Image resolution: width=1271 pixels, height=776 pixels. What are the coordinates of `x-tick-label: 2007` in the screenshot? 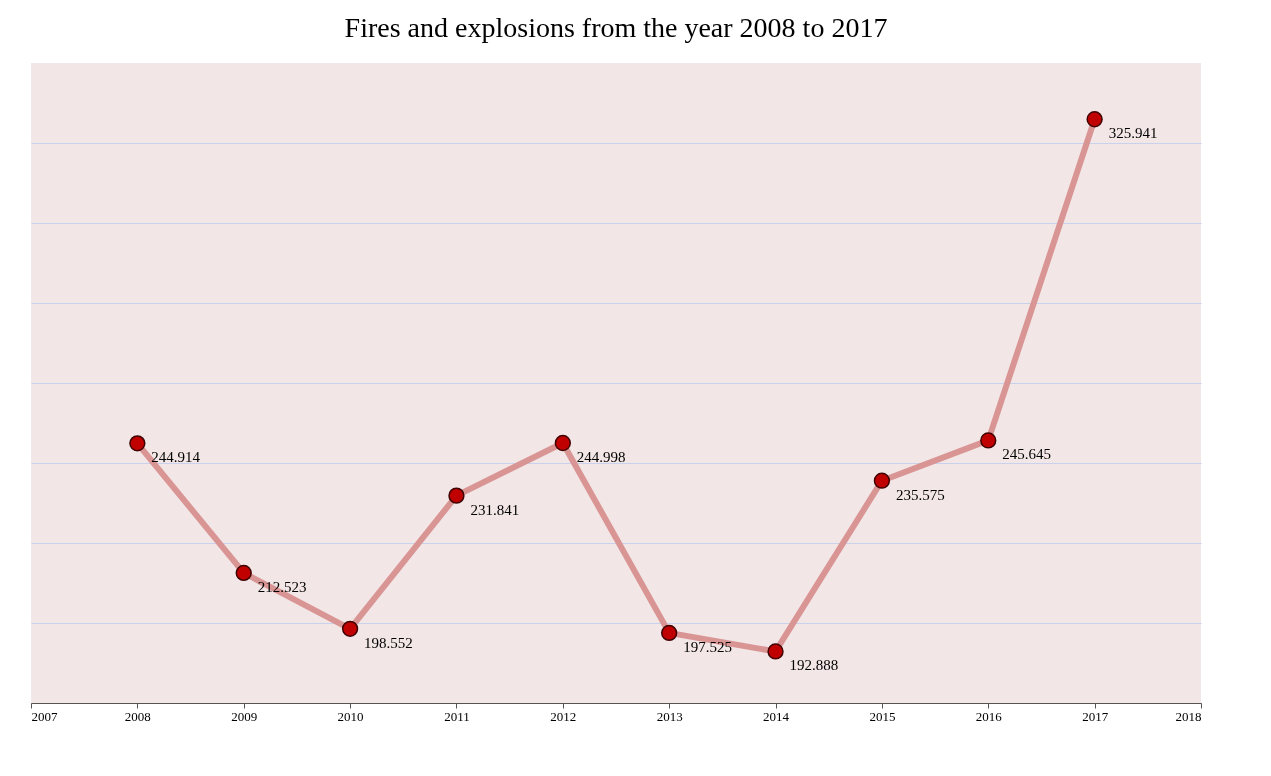 It's located at (44, 716).